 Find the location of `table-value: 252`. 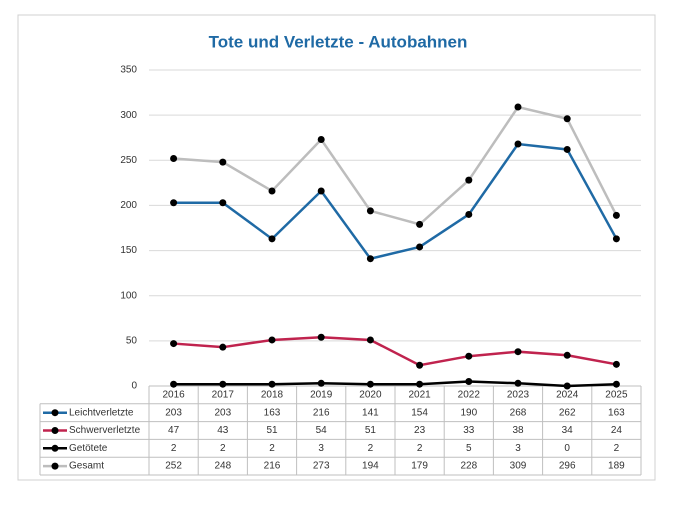

table-value: 252 is located at coordinates (173, 466).